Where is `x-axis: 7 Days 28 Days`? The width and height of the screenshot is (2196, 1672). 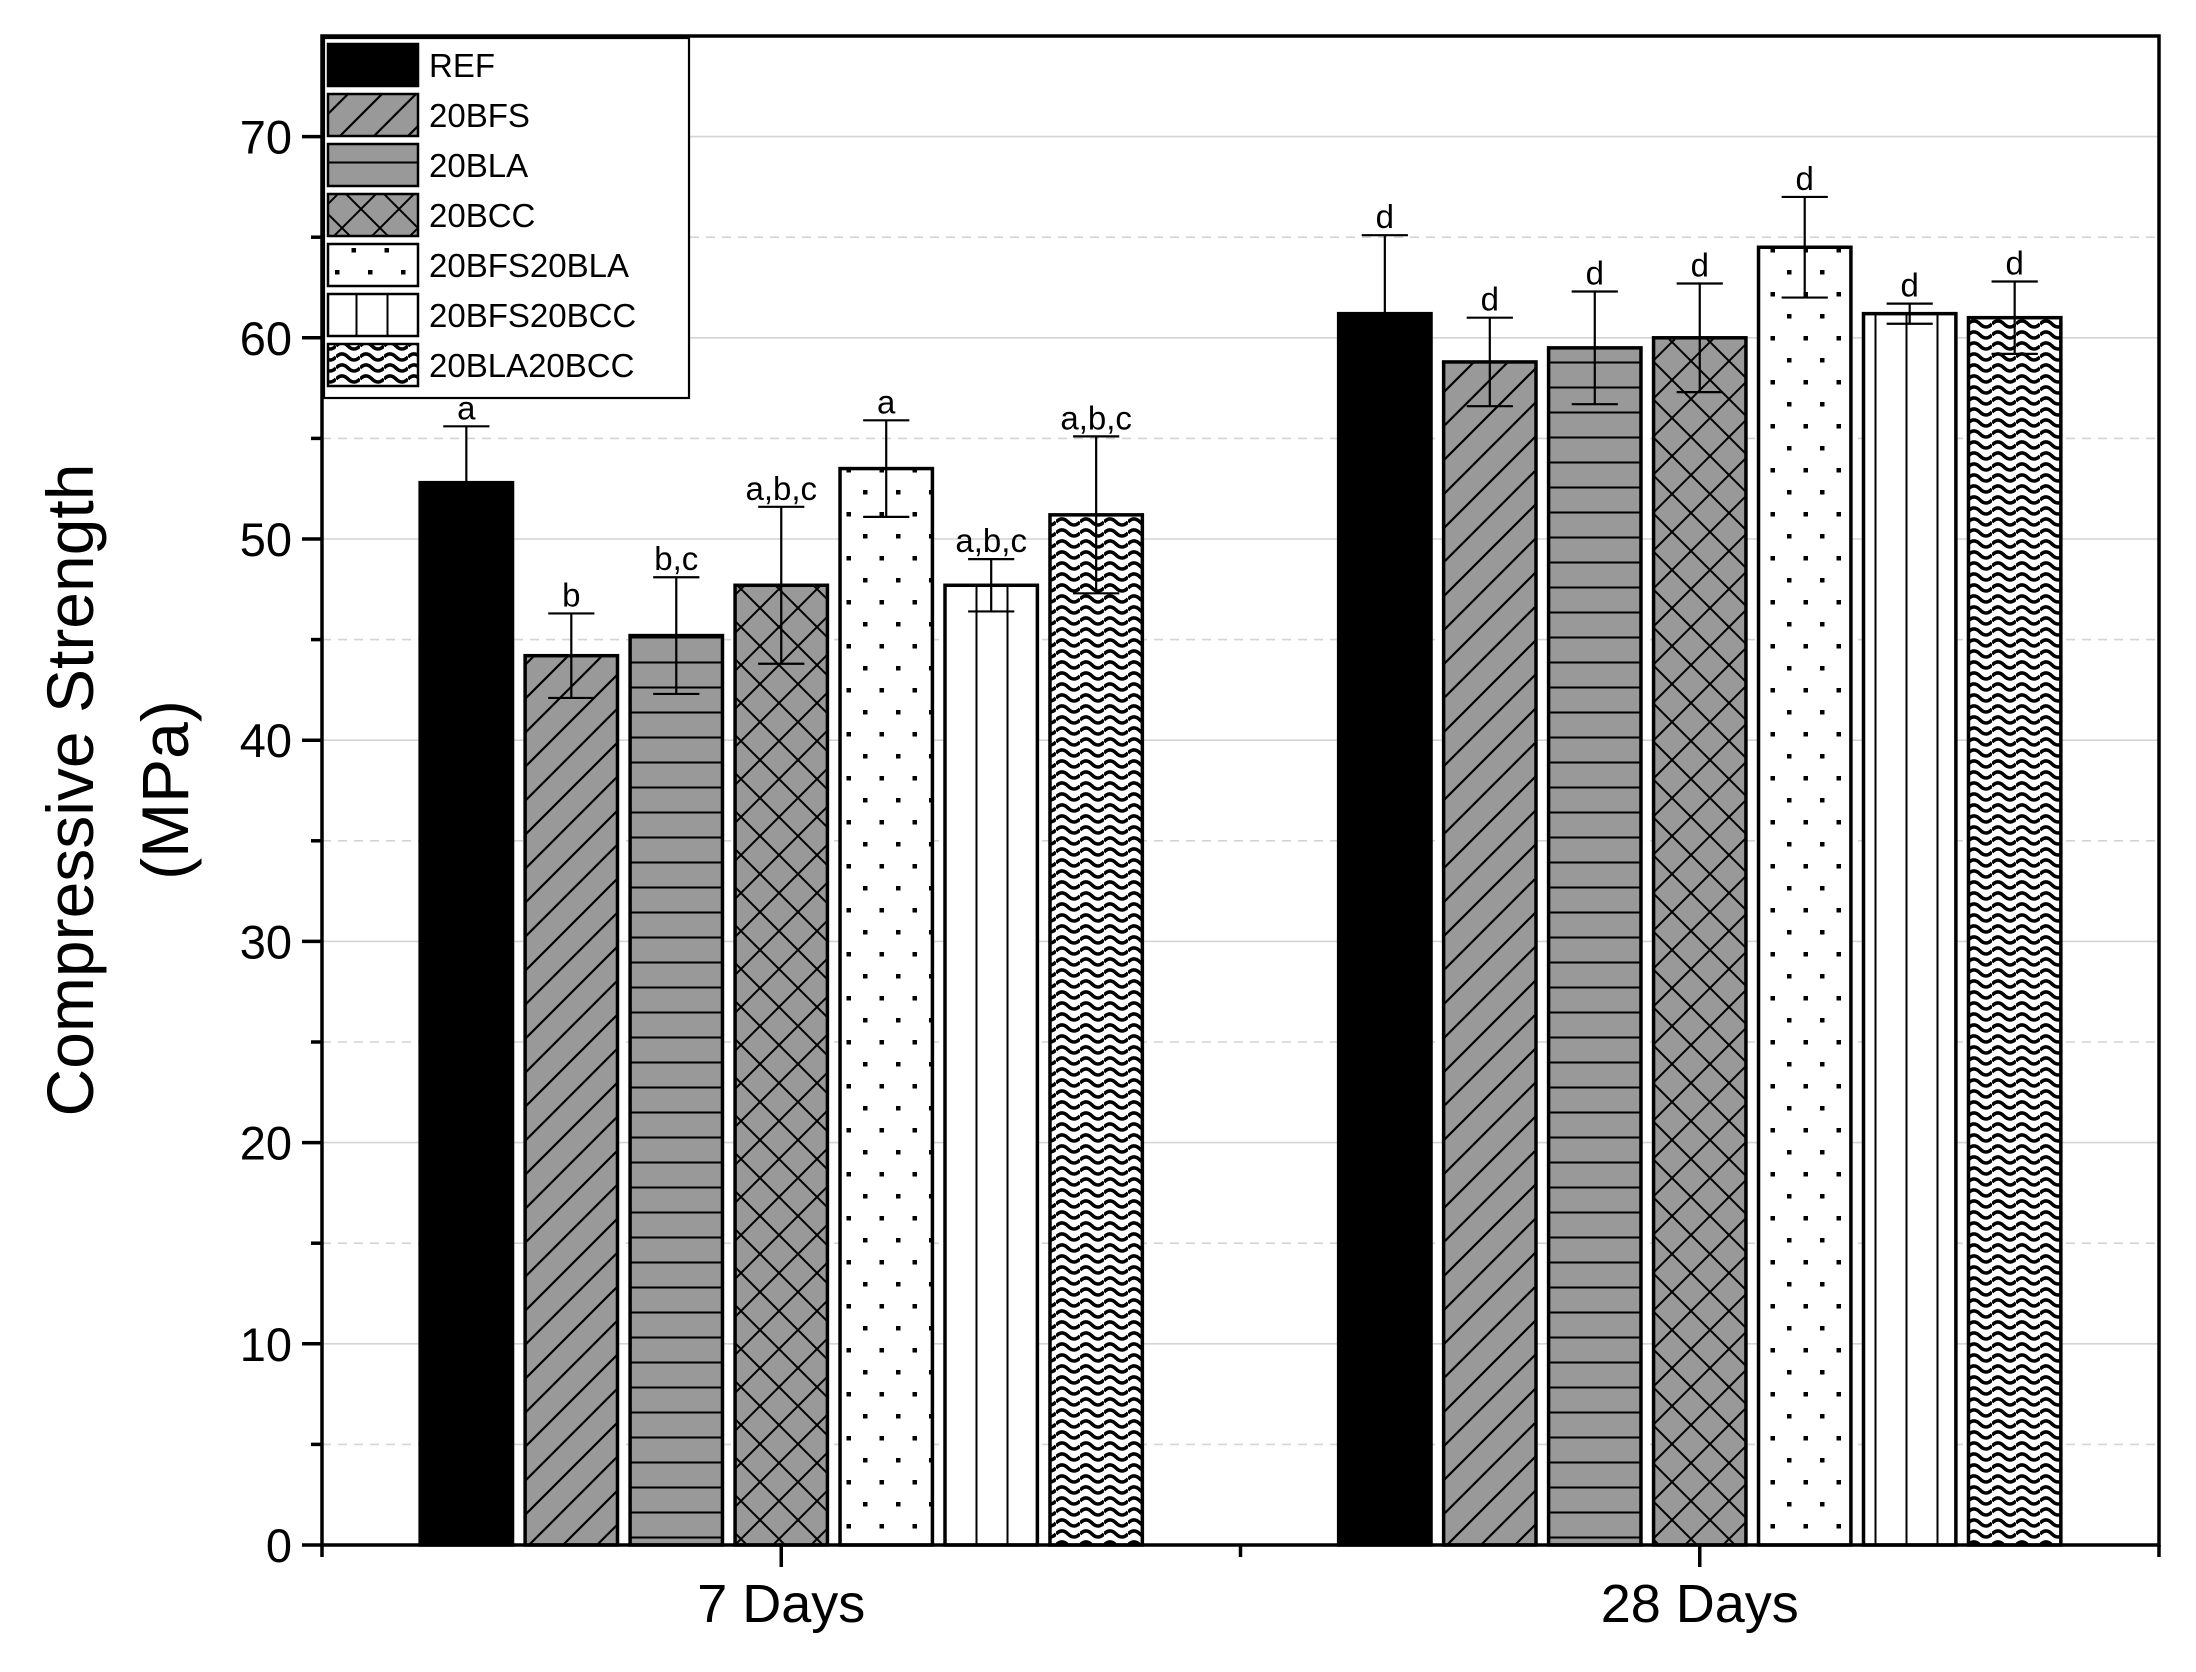
x-axis: 7 Days 28 Days is located at coordinates (1240, 1589).